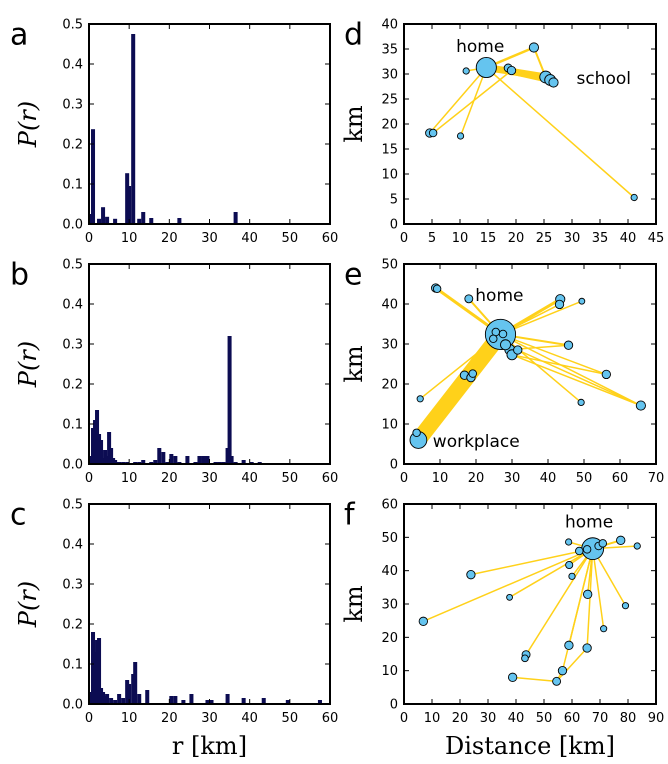 This screenshot has width=668, height=764. Describe the element at coordinates (600, 718) in the screenshot. I see `x-tick-label: 70` at that location.